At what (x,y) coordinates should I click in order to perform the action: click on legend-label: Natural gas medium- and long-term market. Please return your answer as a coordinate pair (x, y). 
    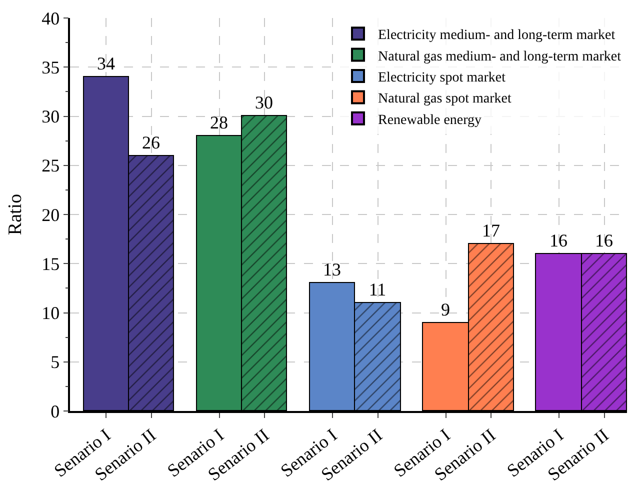
    Looking at the image, I should click on (500, 56).